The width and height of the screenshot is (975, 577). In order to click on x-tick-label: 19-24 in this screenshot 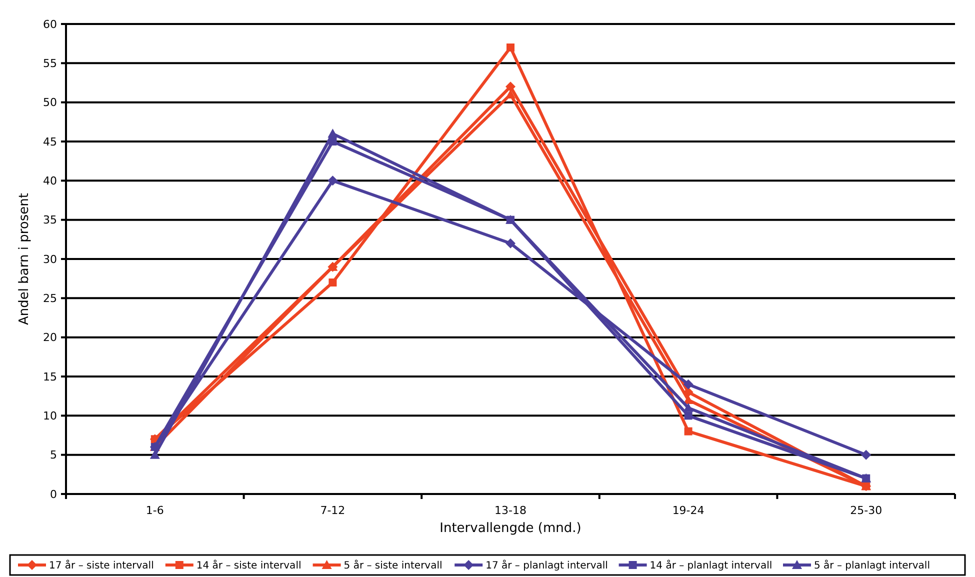, I will do `click(688, 510)`.